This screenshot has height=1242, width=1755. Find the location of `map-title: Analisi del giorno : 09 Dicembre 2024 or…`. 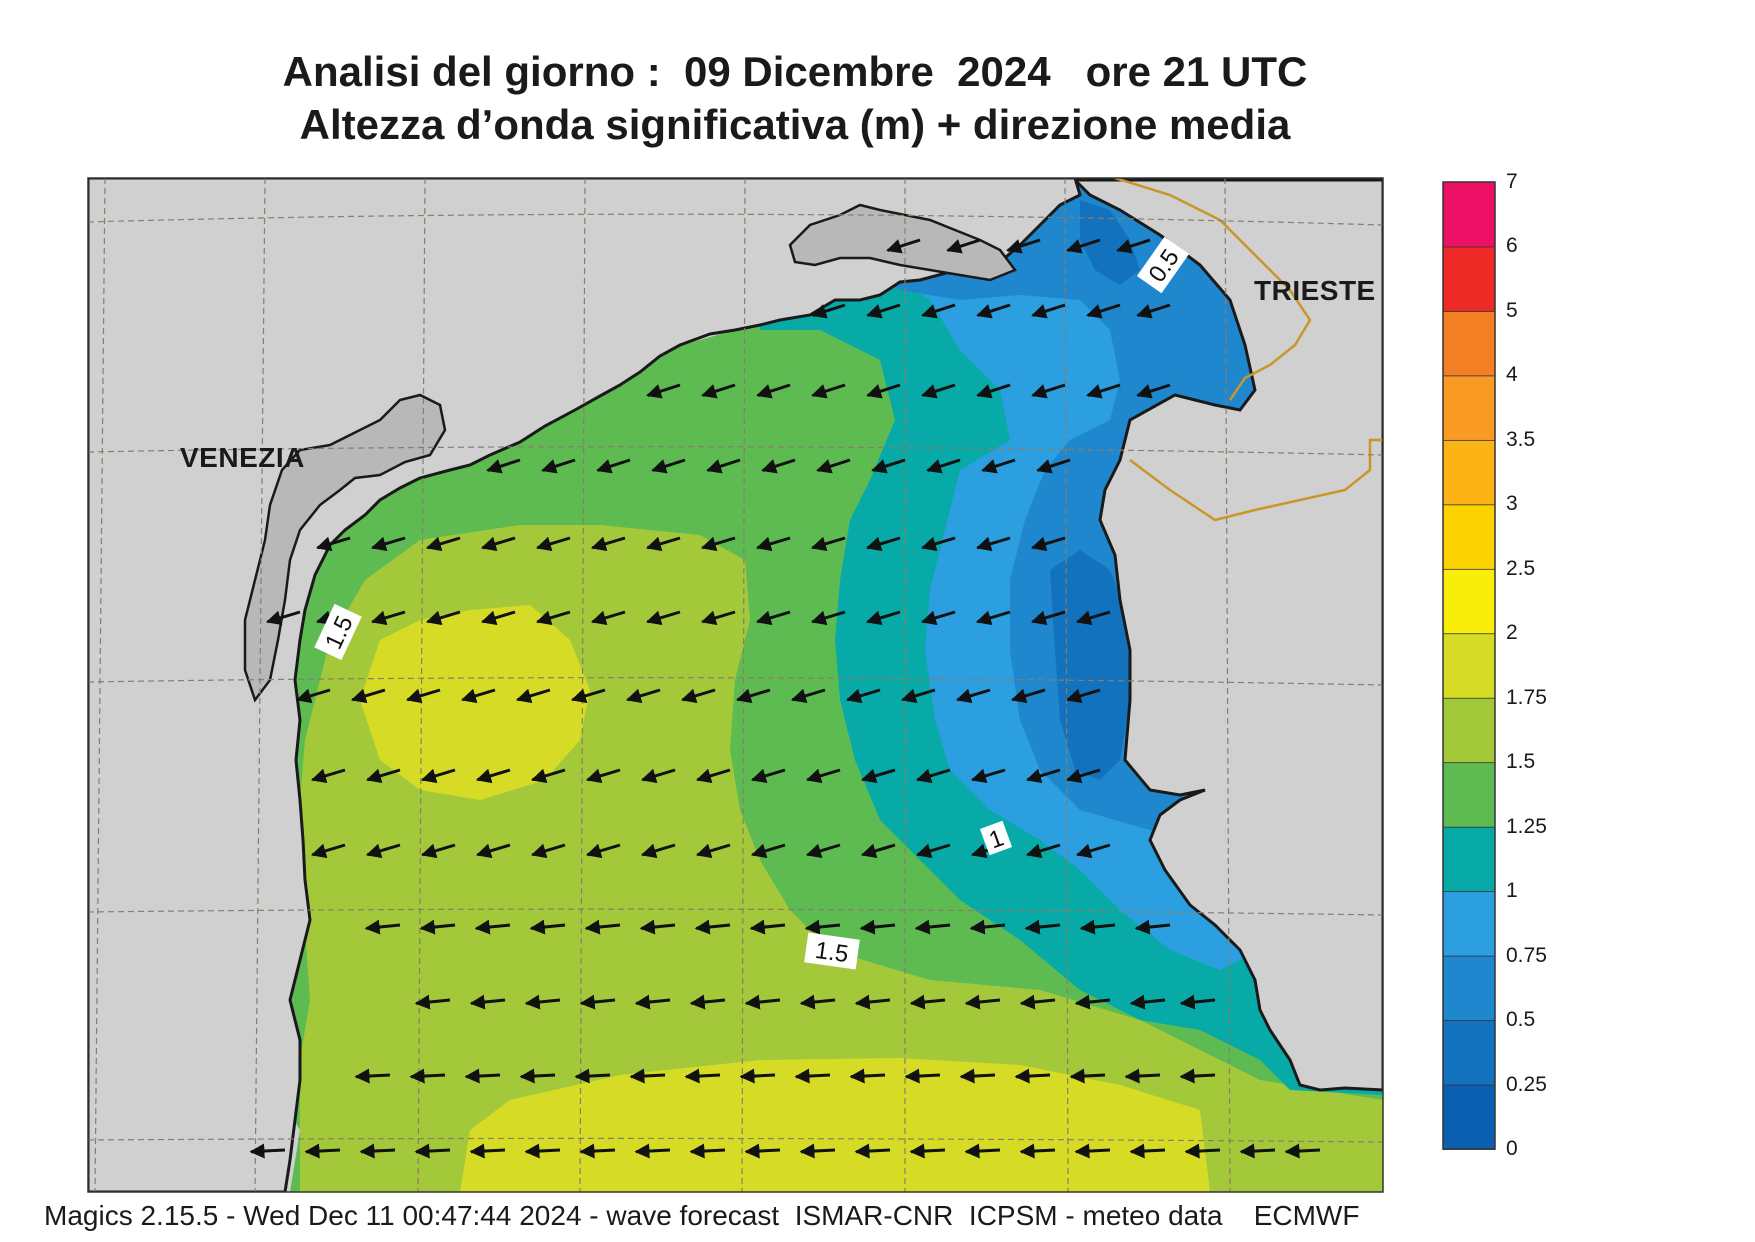

map-title: Analisi del giorno : 09 Dicembre 2024 or… is located at coordinates (795, 71).